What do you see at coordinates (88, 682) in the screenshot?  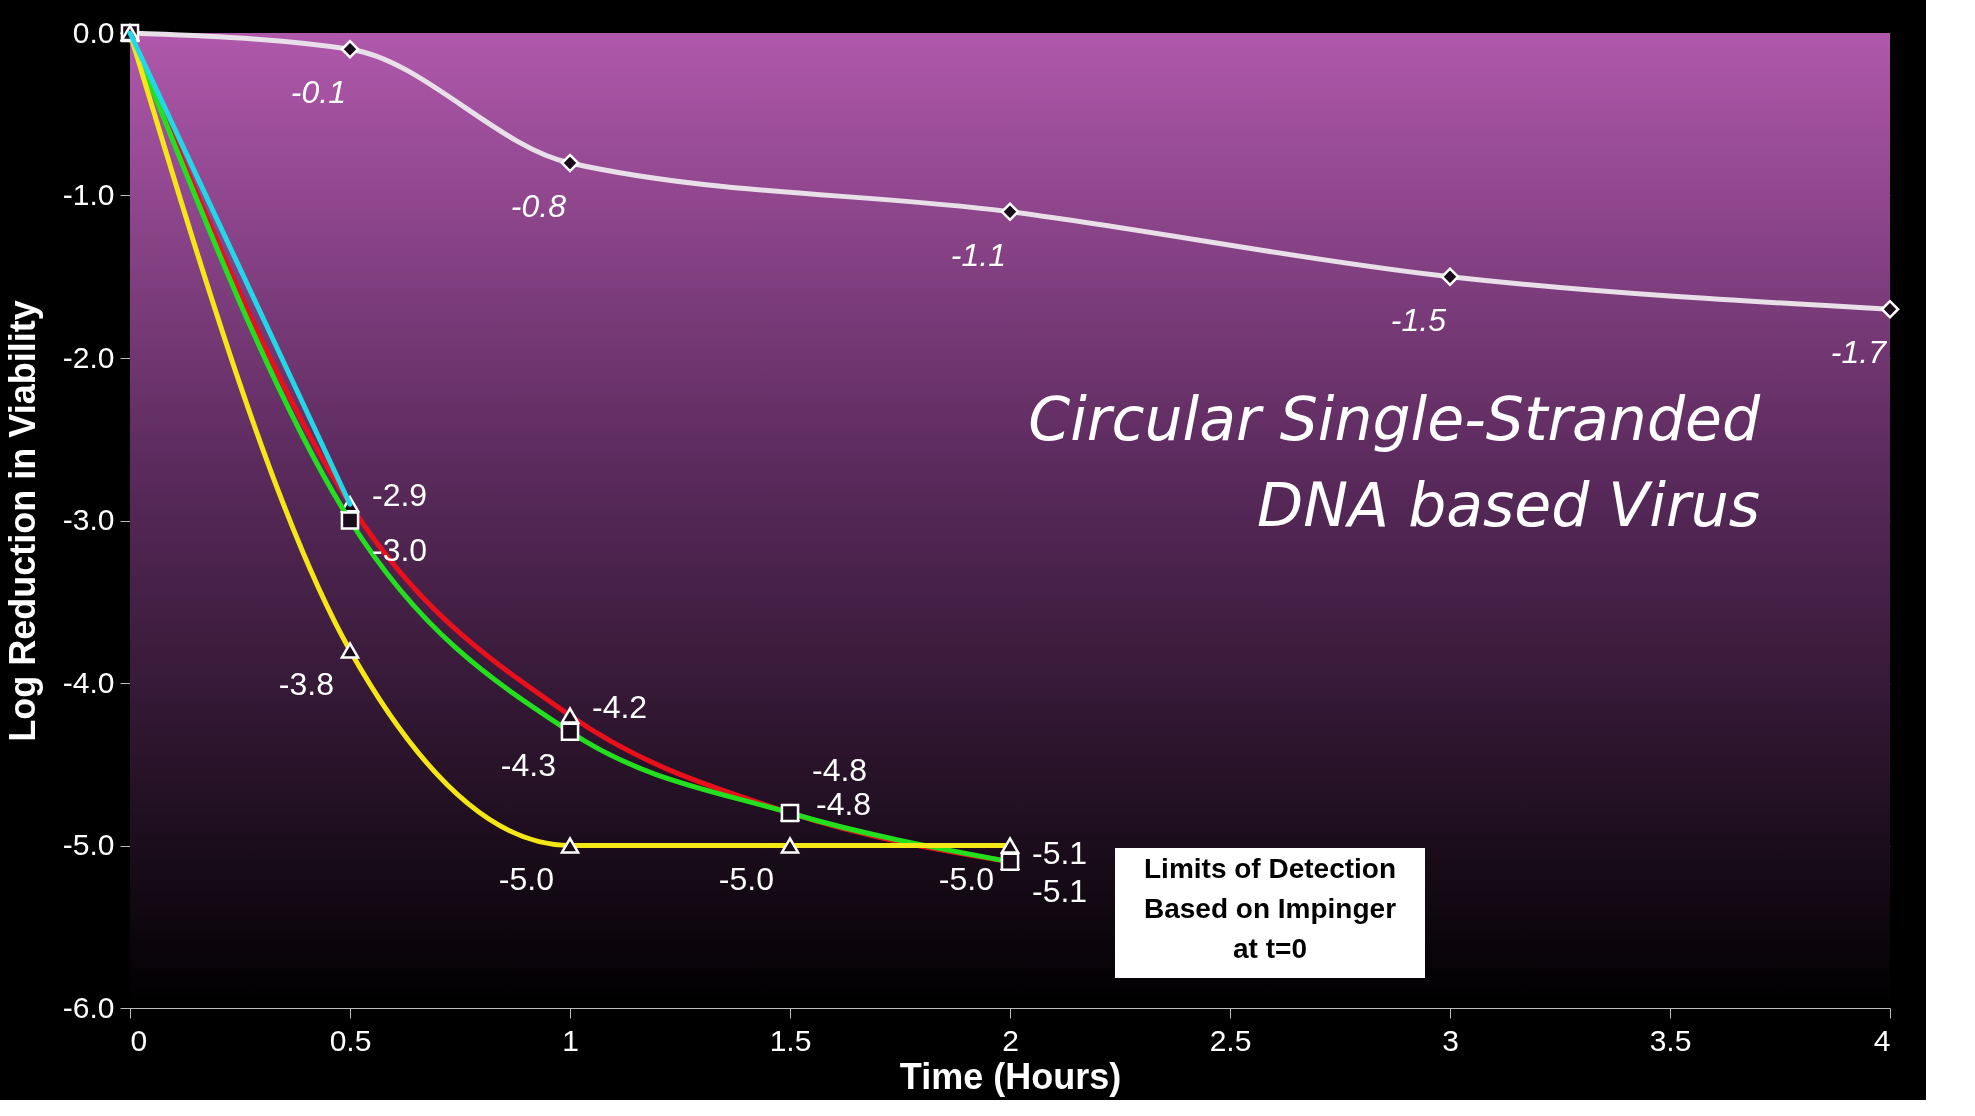 I see `y-tick-label: -4.0` at bounding box center [88, 682].